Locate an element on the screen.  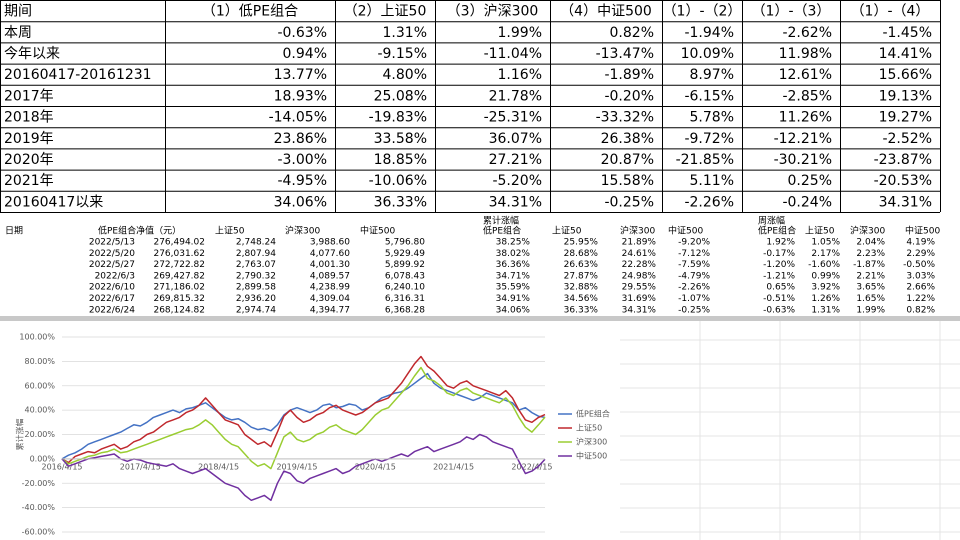
sheet-cell: 5,796.80 is located at coordinates (405, 243).